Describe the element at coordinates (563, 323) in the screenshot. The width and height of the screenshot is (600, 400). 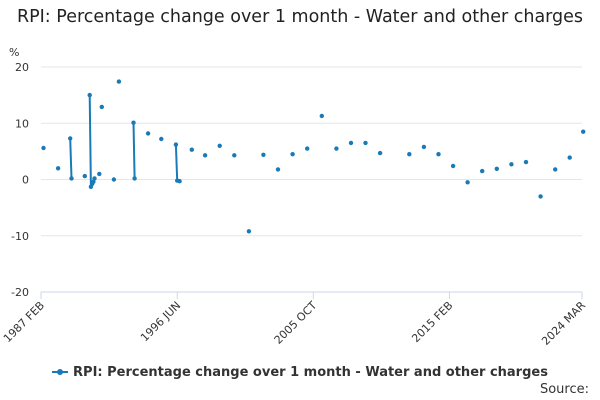
I see `x-tick-label: 2024 MAR` at that location.